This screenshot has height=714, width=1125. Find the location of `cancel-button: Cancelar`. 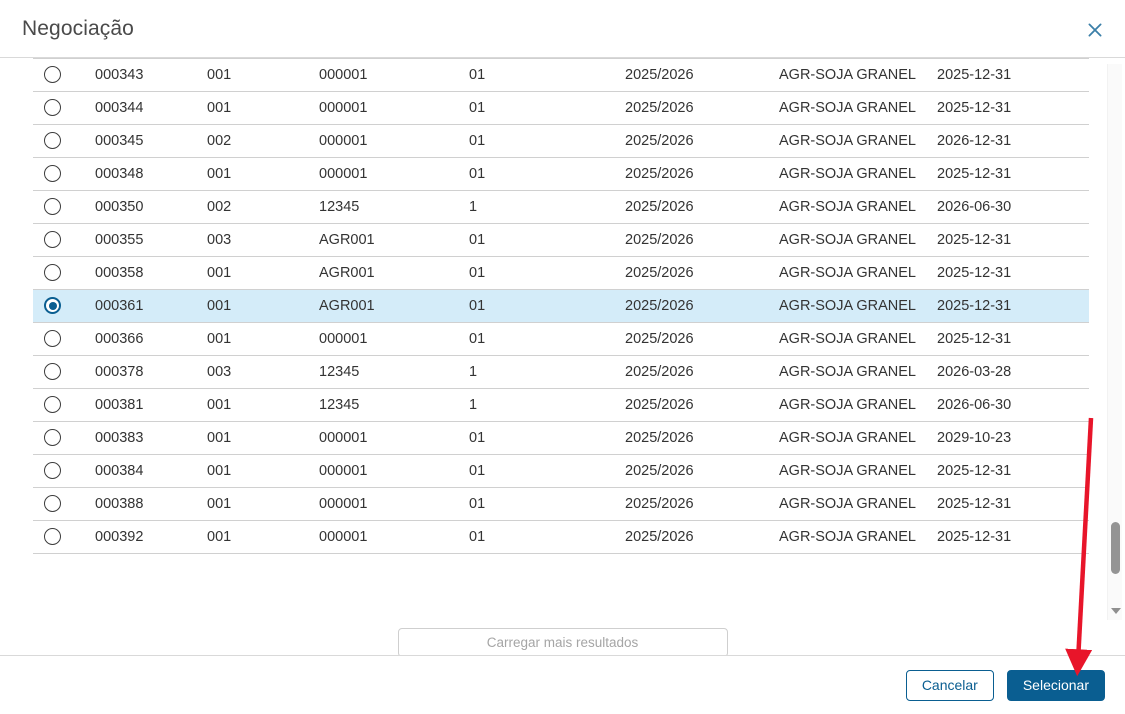

cancel-button: Cancelar is located at coordinates (949, 685).